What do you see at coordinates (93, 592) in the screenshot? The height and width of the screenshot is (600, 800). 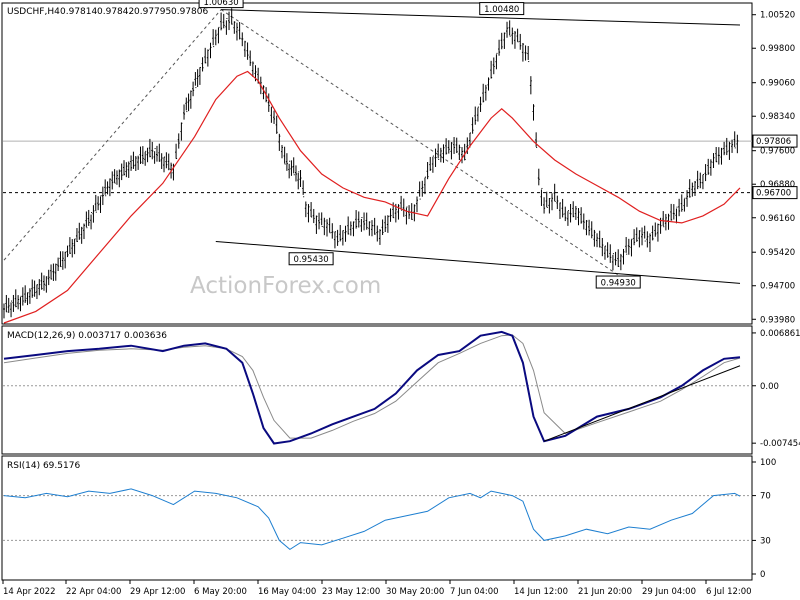 I see `x-tick-label: 22 Apr 04:00` at bounding box center [93, 592].